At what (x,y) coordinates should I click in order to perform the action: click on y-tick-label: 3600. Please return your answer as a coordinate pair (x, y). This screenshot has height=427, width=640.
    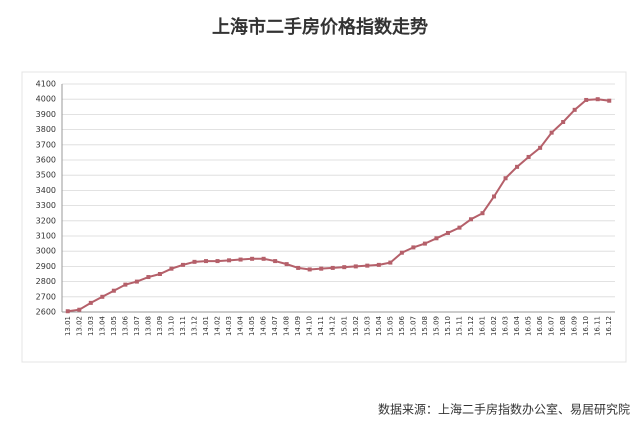
    Looking at the image, I should click on (46, 160).